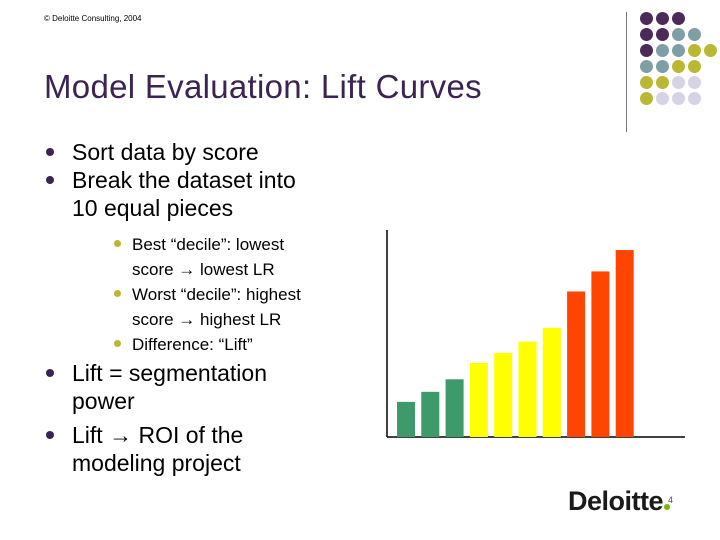  Describe the element at coordinates (156, 463) in the screenshot. I see `bullet-roi-line2: modeling project` at that location.